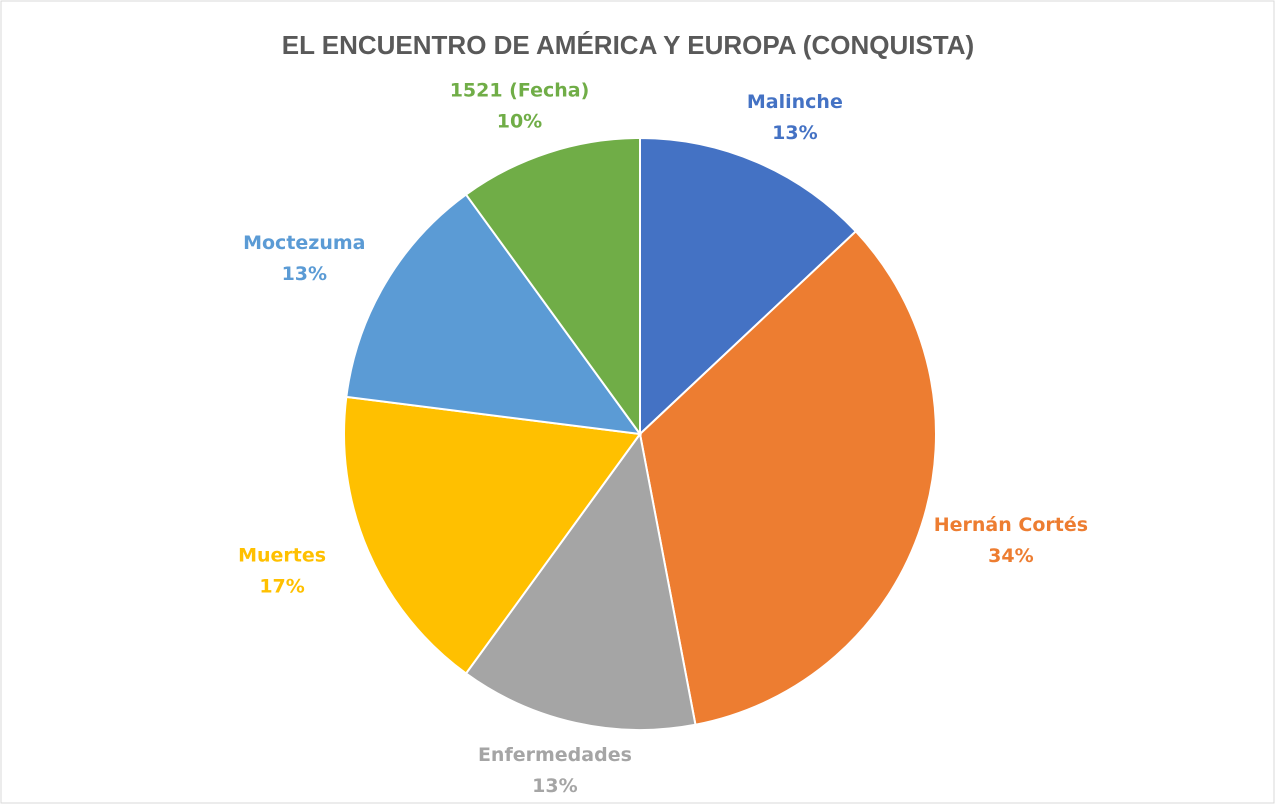 Image resolution: width=1275 pixels, height=804 pixels. What do you see at coordinates (1010, 556) in the screenshot?
I see `slice-label-value: 34%` at bounding box center [1010, 556].